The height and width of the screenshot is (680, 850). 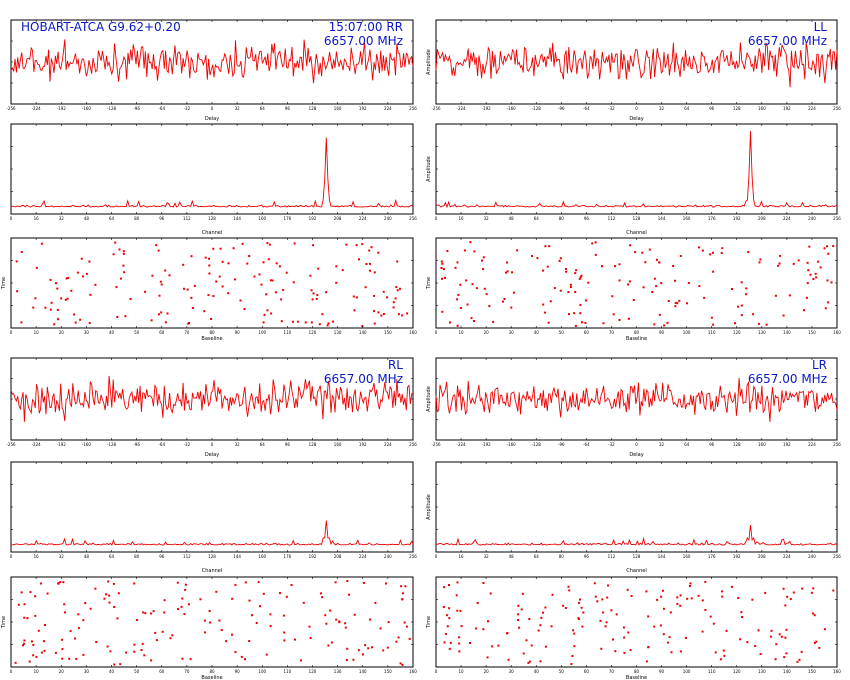 I want to click on channel-series-line, so click(x=212, y=533).